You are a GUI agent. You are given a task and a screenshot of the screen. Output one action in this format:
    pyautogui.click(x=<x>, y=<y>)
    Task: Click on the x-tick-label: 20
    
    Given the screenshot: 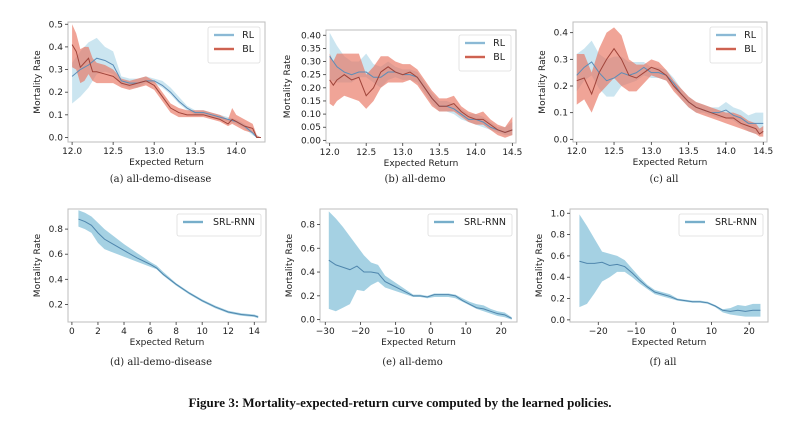 What is the action you would take?
    pyautogui.click(x=501, y=332)
    